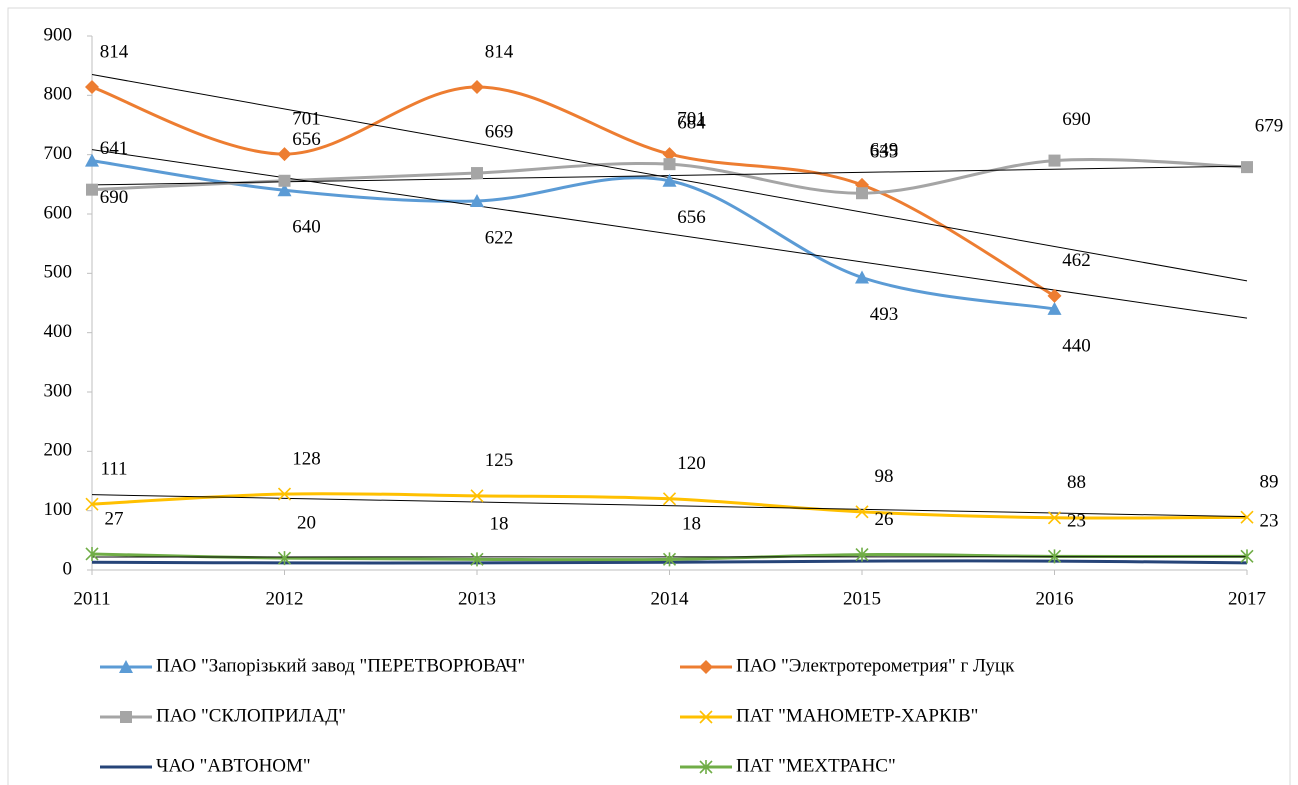 The image size is (1298, 785). What do you see at coordinates (58, 450) in the screenshot?
I see `y-tick-label: 200` at bounding box center [58, 450].